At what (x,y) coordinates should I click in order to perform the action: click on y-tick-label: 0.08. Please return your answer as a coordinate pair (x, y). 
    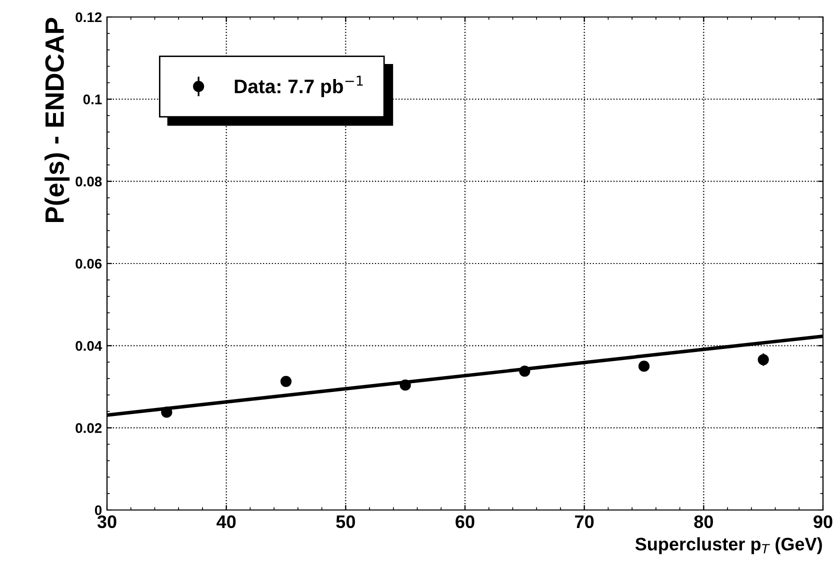
    Looking at the image, I should click on (89, 181).